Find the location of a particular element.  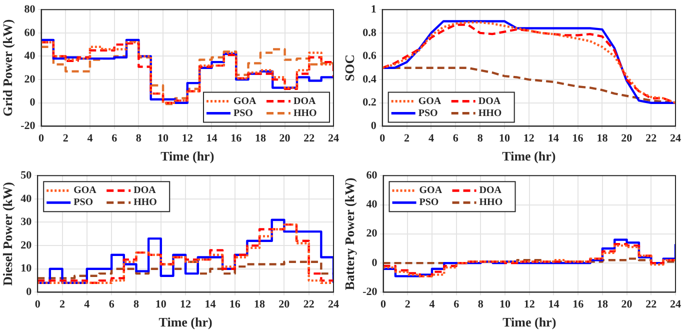

y-axis-title: SOC is located at coordinates (350, 68).